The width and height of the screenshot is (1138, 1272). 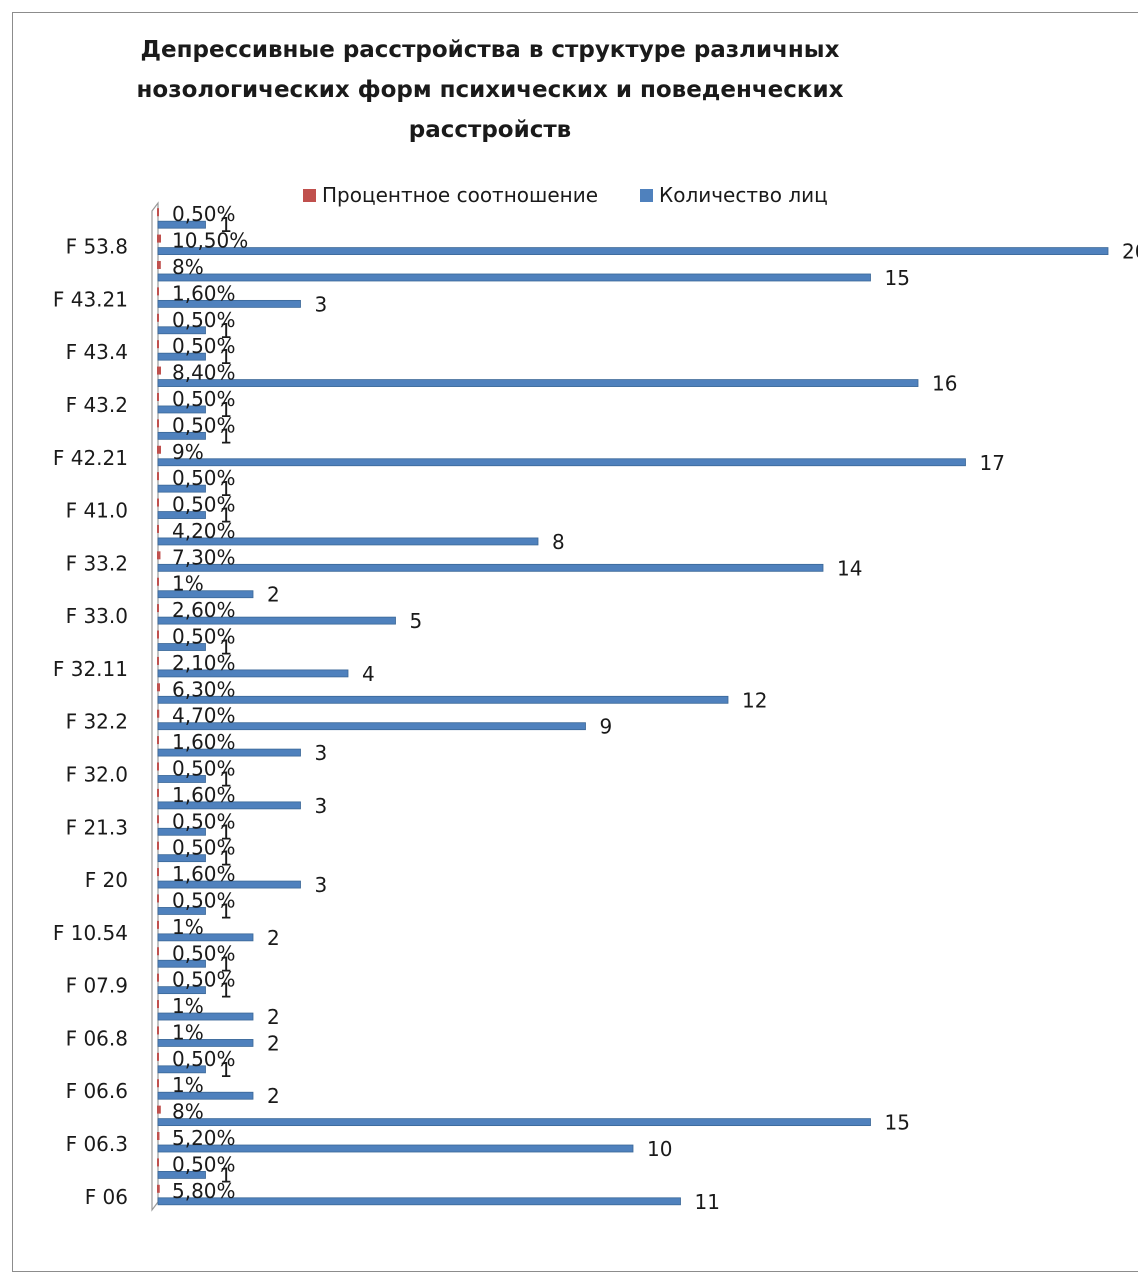 What do you see at coordinates (204, 1191) in the screenshot?
I see `data-label-percent: 5,80%` at bounding box center [204, 1191].